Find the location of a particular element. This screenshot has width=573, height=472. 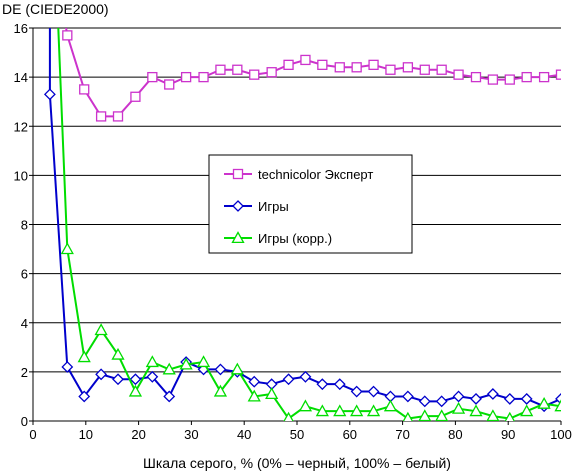

x-tick-label: 0 is located at coordinates (32, 434).